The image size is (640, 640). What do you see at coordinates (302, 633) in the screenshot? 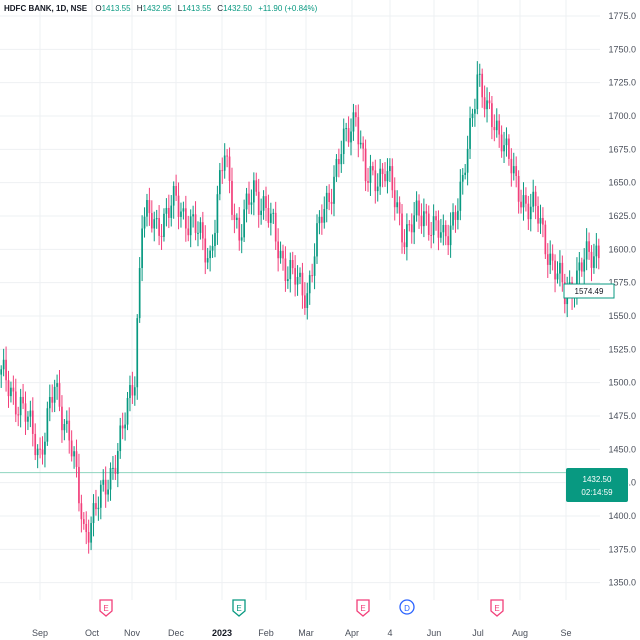
I see `time-axis: Sep Oct Nov Dec 2023 Feb Mar Apr 4 Jun Jul Aug Se` at bounding box center [302, 633].